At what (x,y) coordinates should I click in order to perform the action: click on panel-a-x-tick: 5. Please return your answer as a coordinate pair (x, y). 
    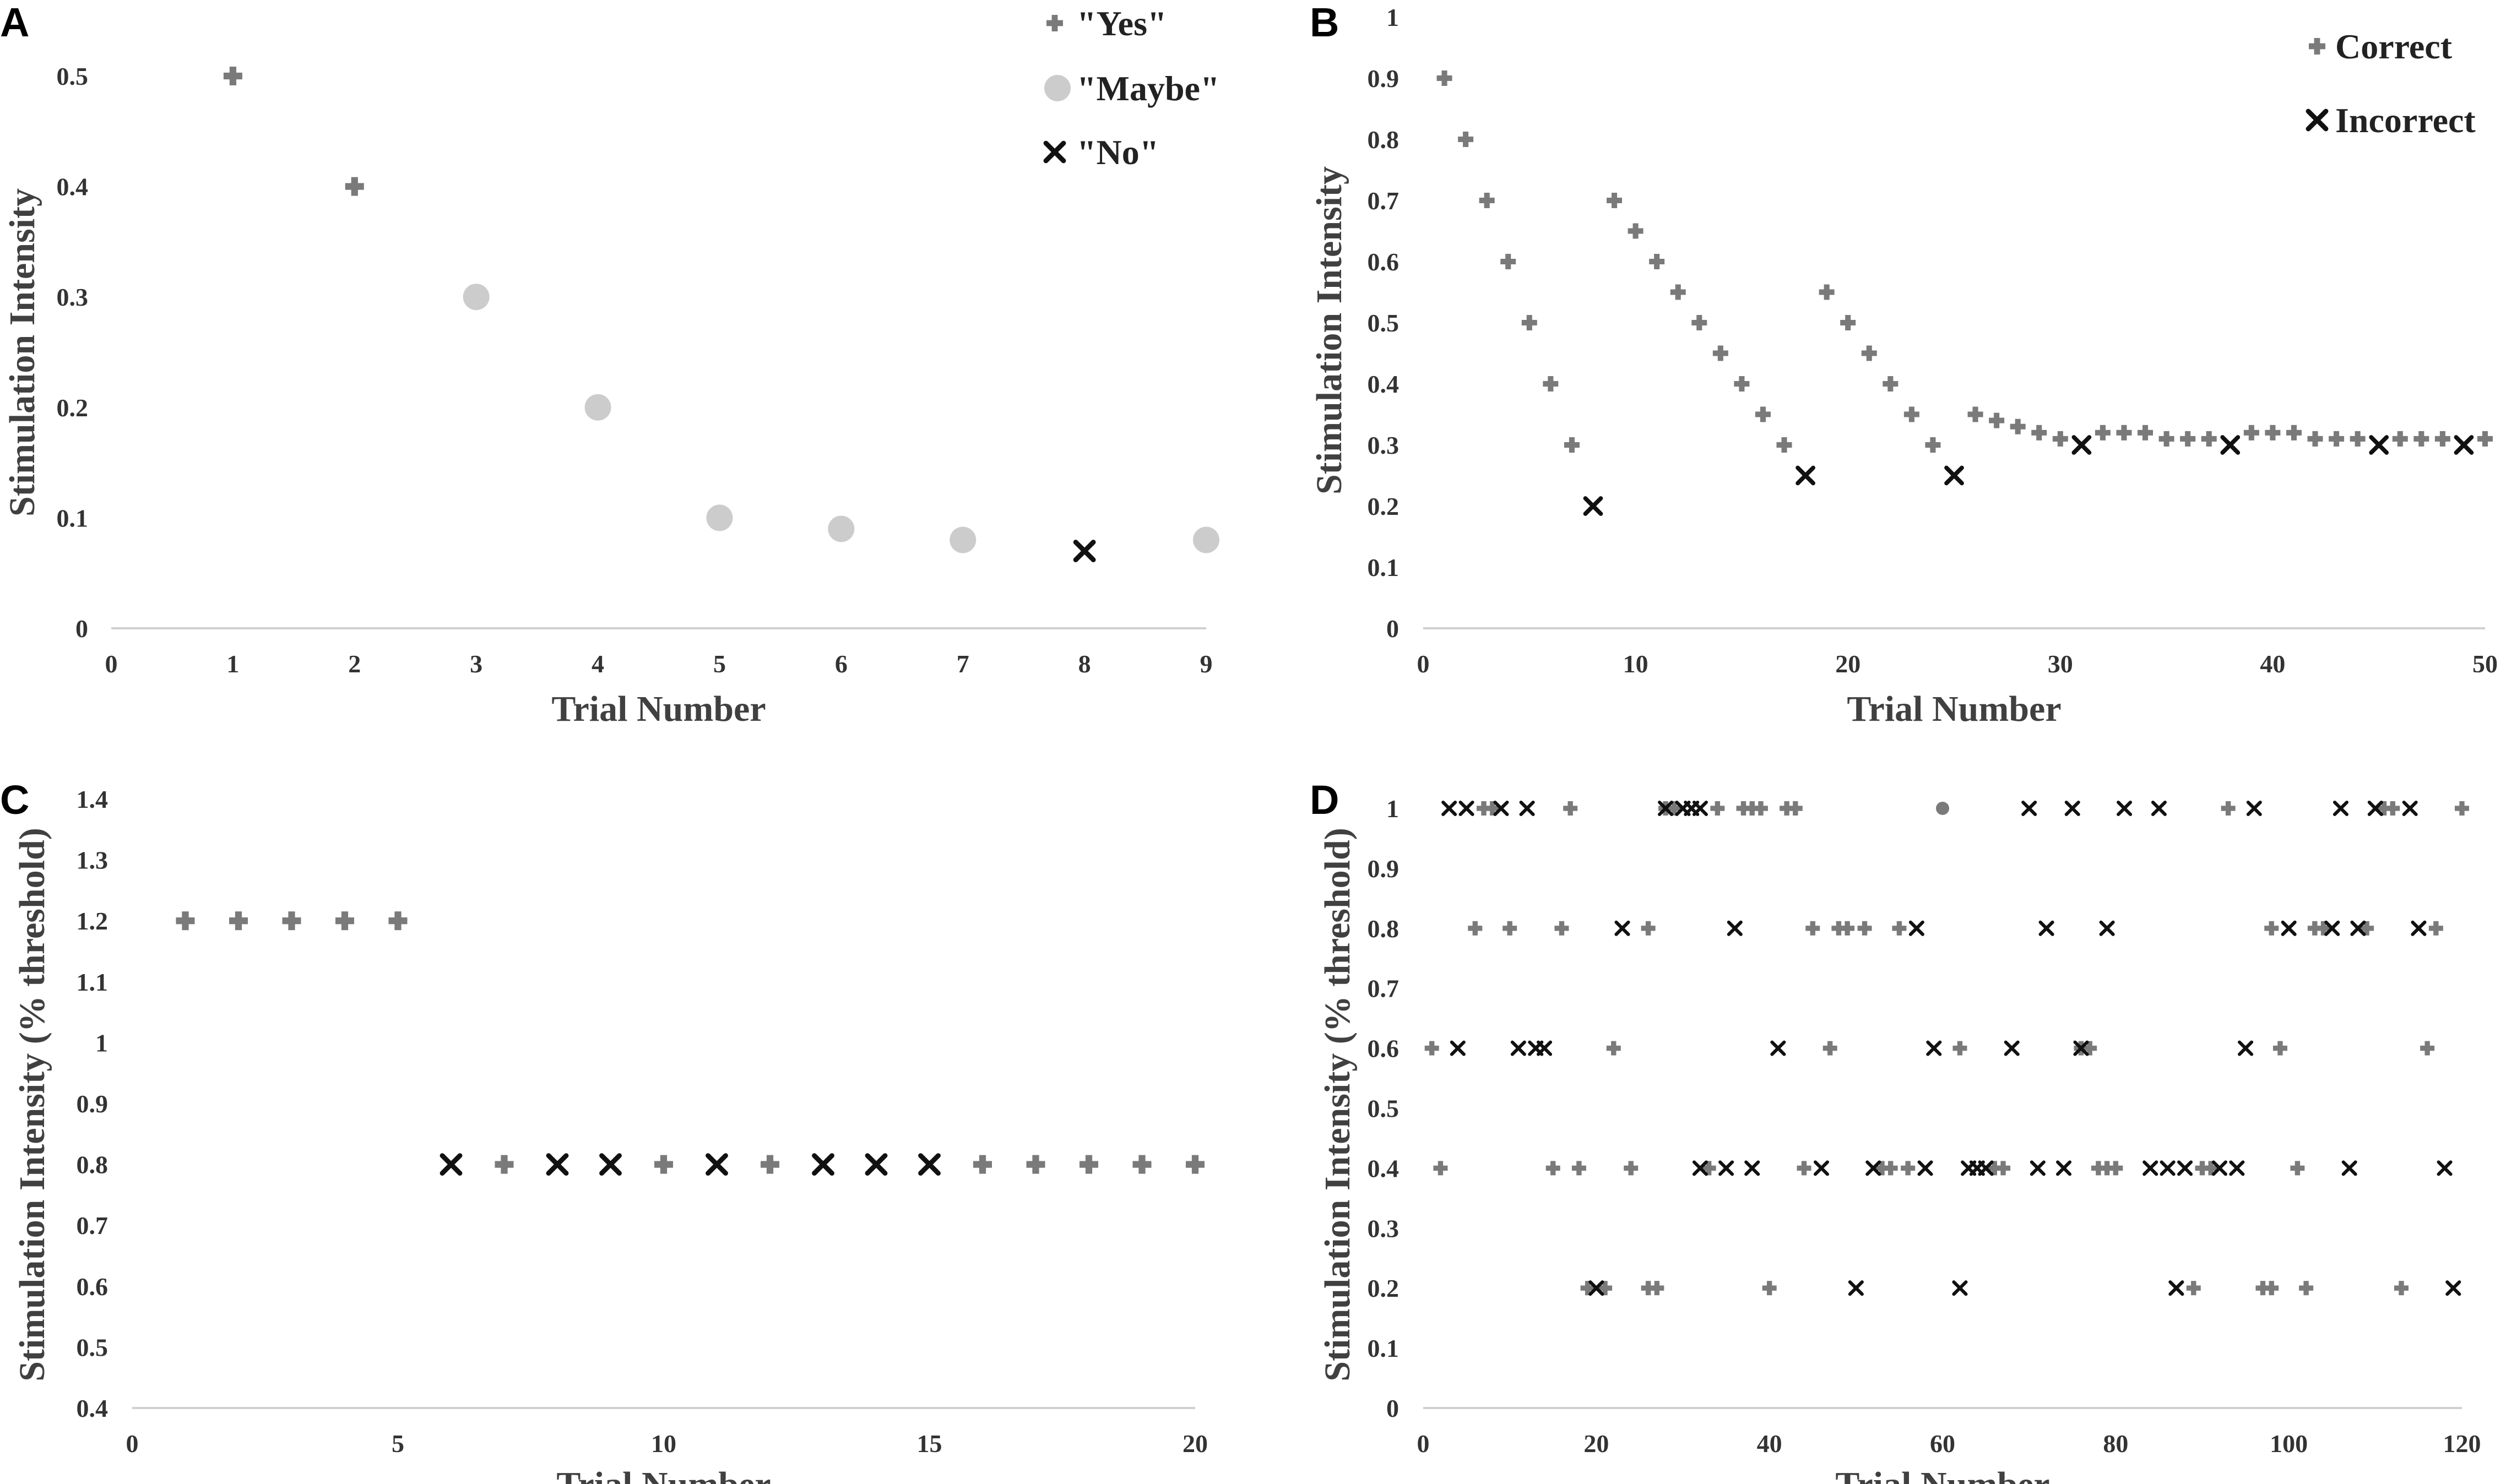
    Looking at the image, I should click on (719, 664).